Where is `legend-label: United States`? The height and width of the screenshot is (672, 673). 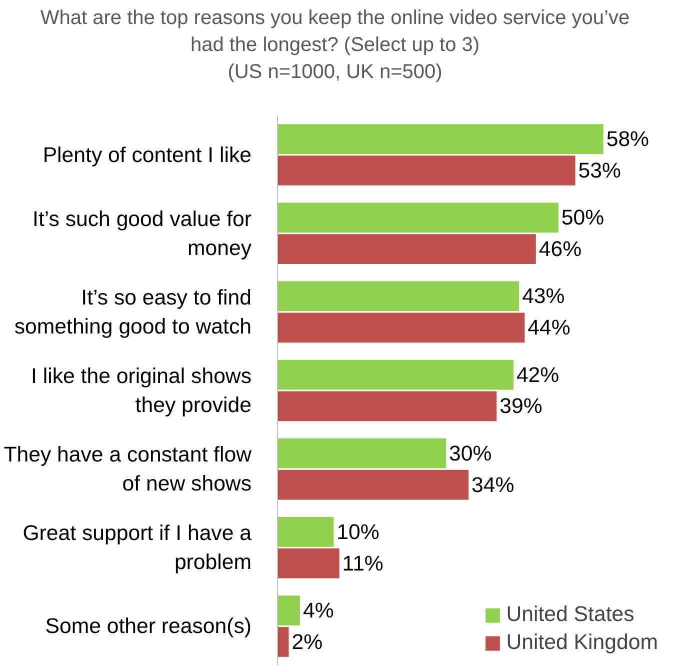
legend-label: United States is located at coordinates (570, 614).